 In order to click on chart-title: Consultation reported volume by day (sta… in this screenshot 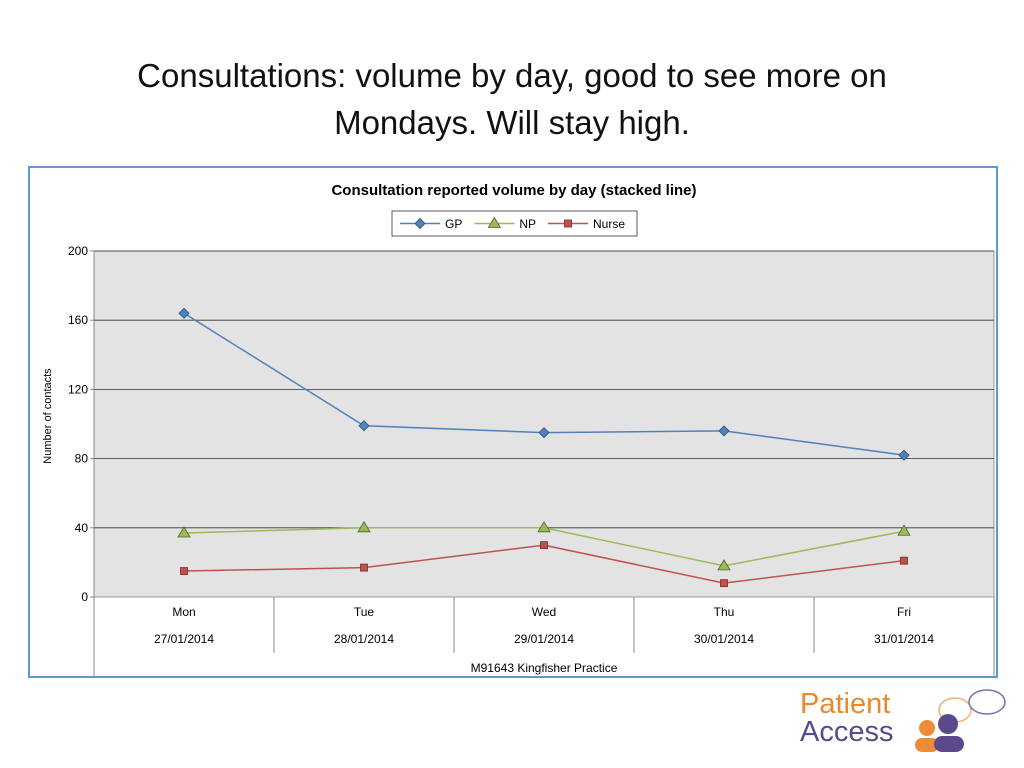, I will do `click(513, 190)`.